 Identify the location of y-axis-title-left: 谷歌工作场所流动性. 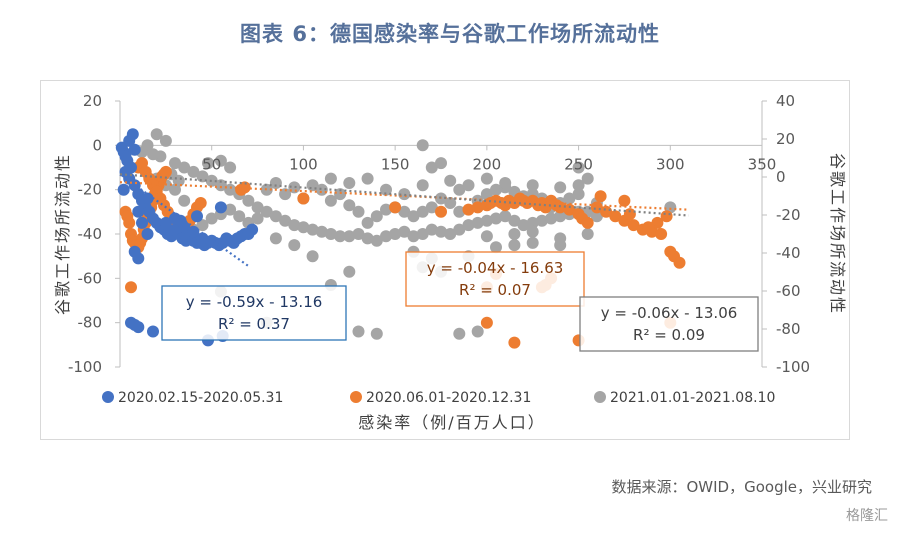
(62, 234).